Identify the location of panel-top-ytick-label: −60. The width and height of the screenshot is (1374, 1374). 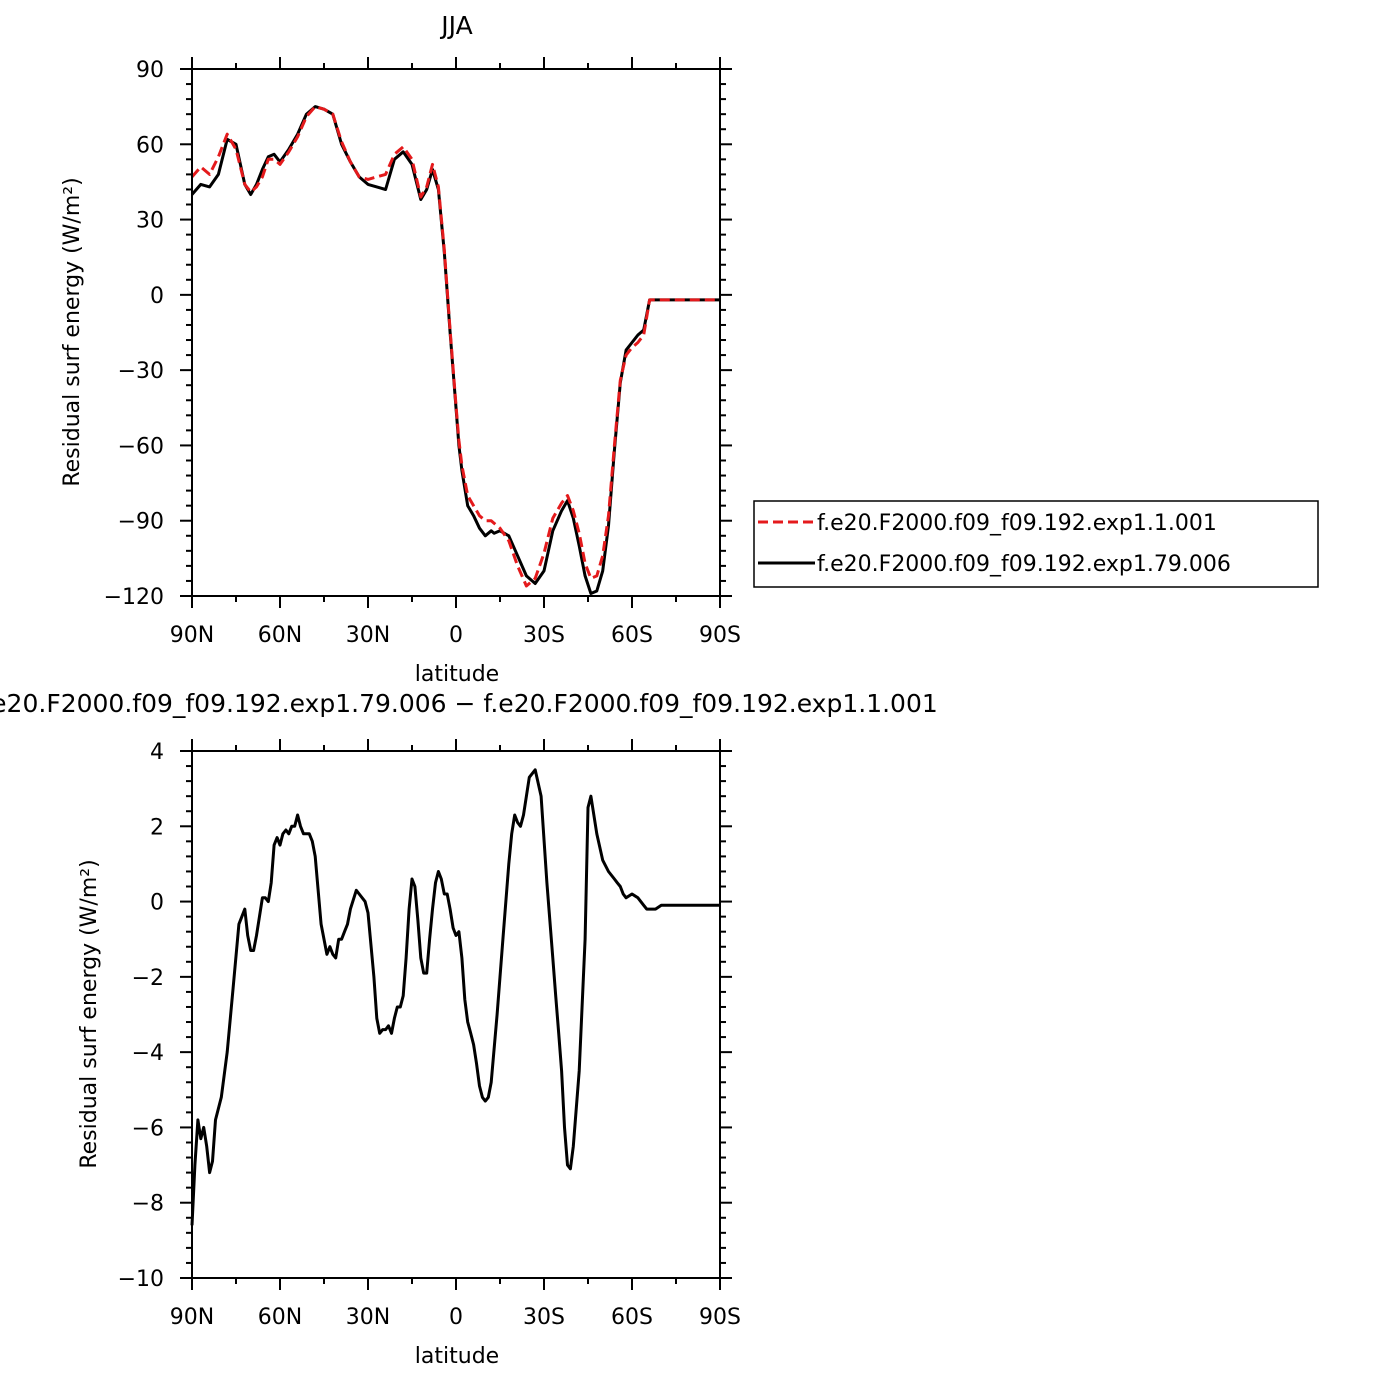
(141, 446).